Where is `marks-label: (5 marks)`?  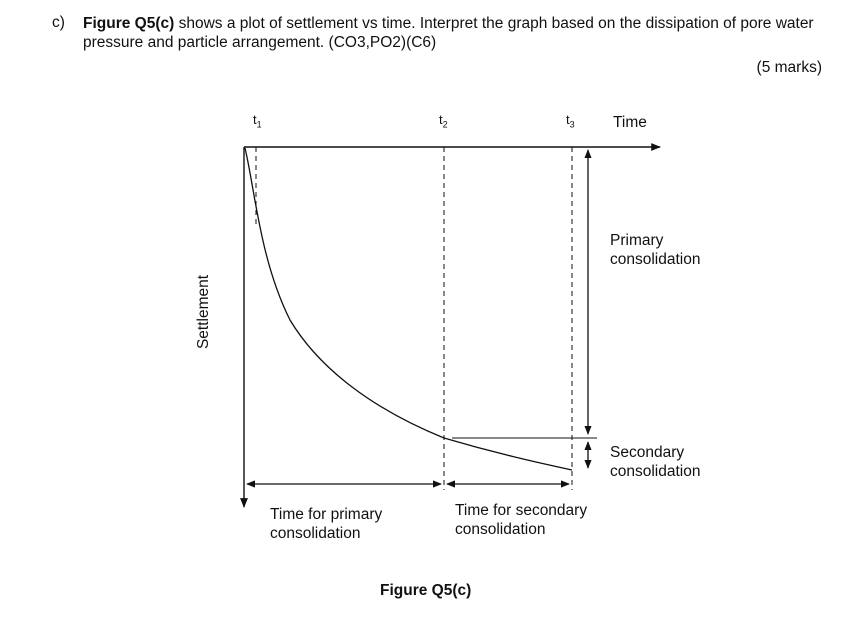 marks-label: (5 marks) is located at coordinates (789, 67).